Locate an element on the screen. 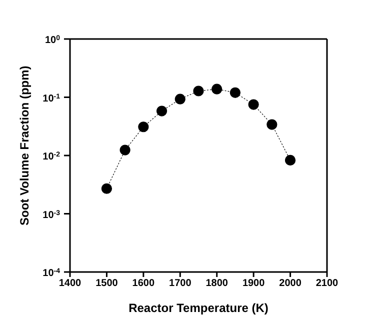 This screenshot has width=374, height=332. y-axis-title: Soot Volume Fraction (ppm) is located at coordinates (24, 146).